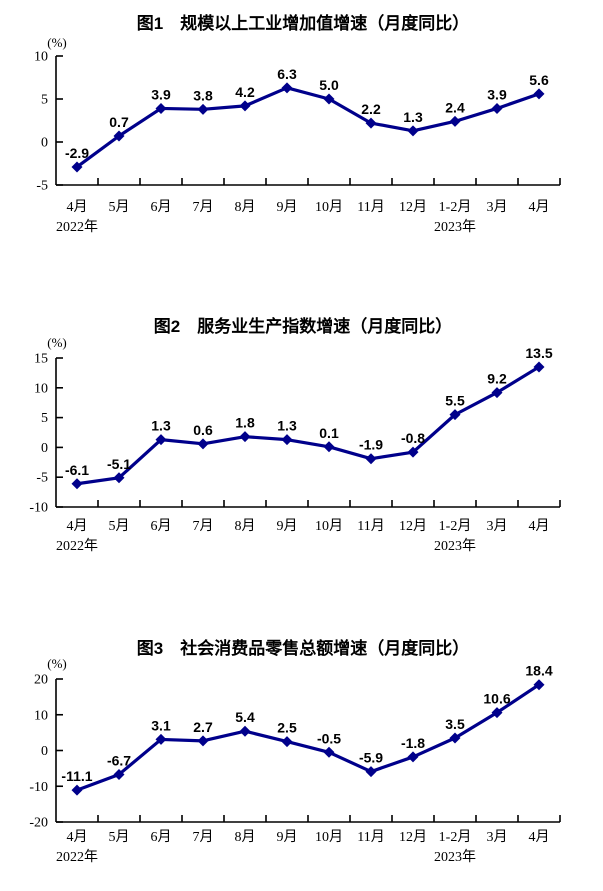  I want to click on chart-title: 图2 服务业生产指数增速（月度同比）, so click(303, 326).